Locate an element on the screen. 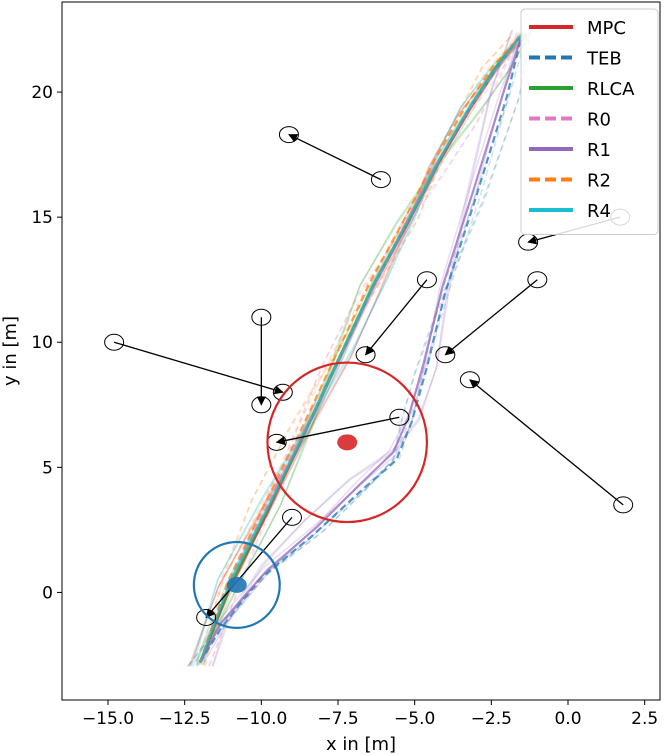 The width and height of the screenshot is (665, 755). legend-label-r1: R1 is located at coordinates (599, 150).